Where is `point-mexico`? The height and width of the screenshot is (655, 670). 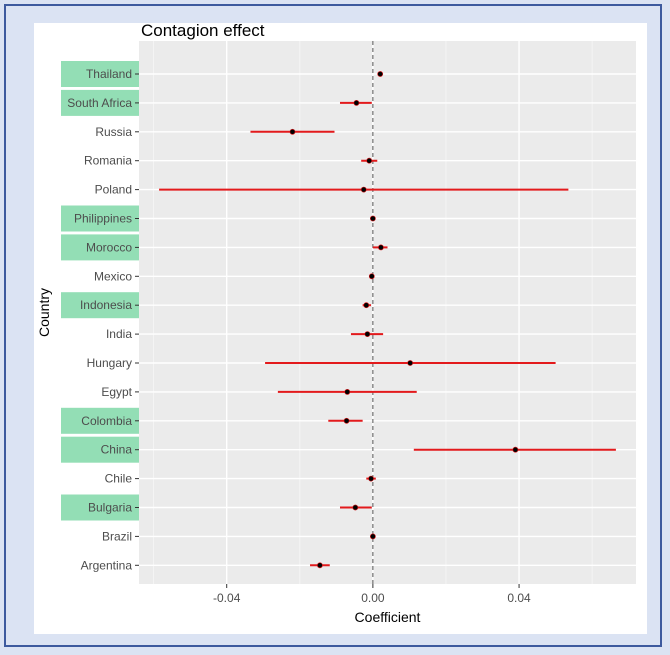 point-mexico is located at coordinates (371, 276).